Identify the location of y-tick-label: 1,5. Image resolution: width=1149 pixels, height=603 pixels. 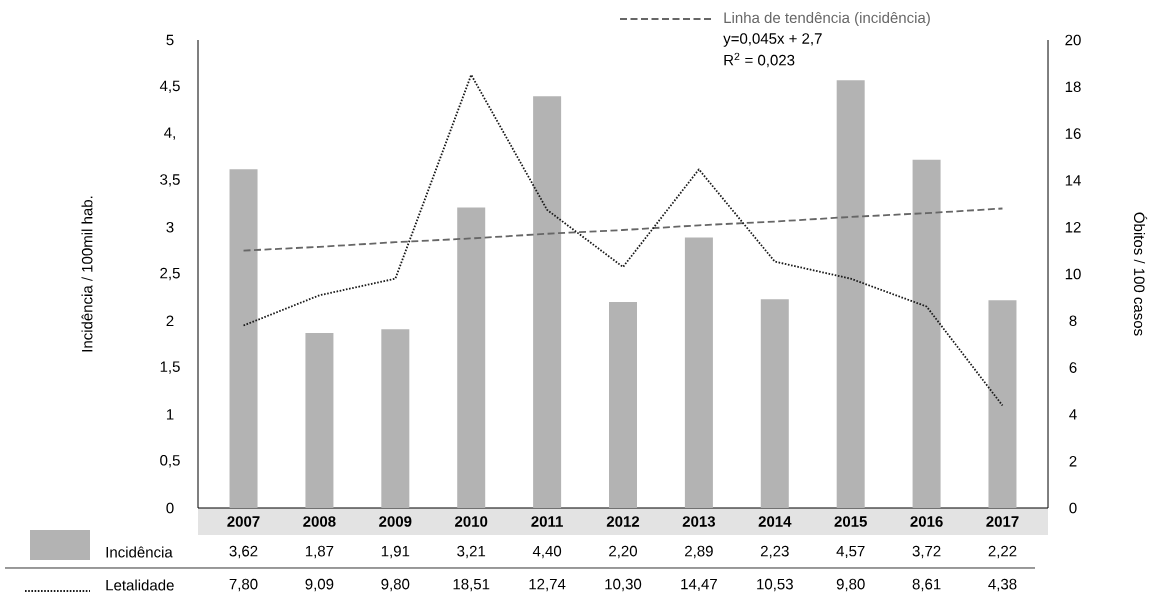
(170, 367).